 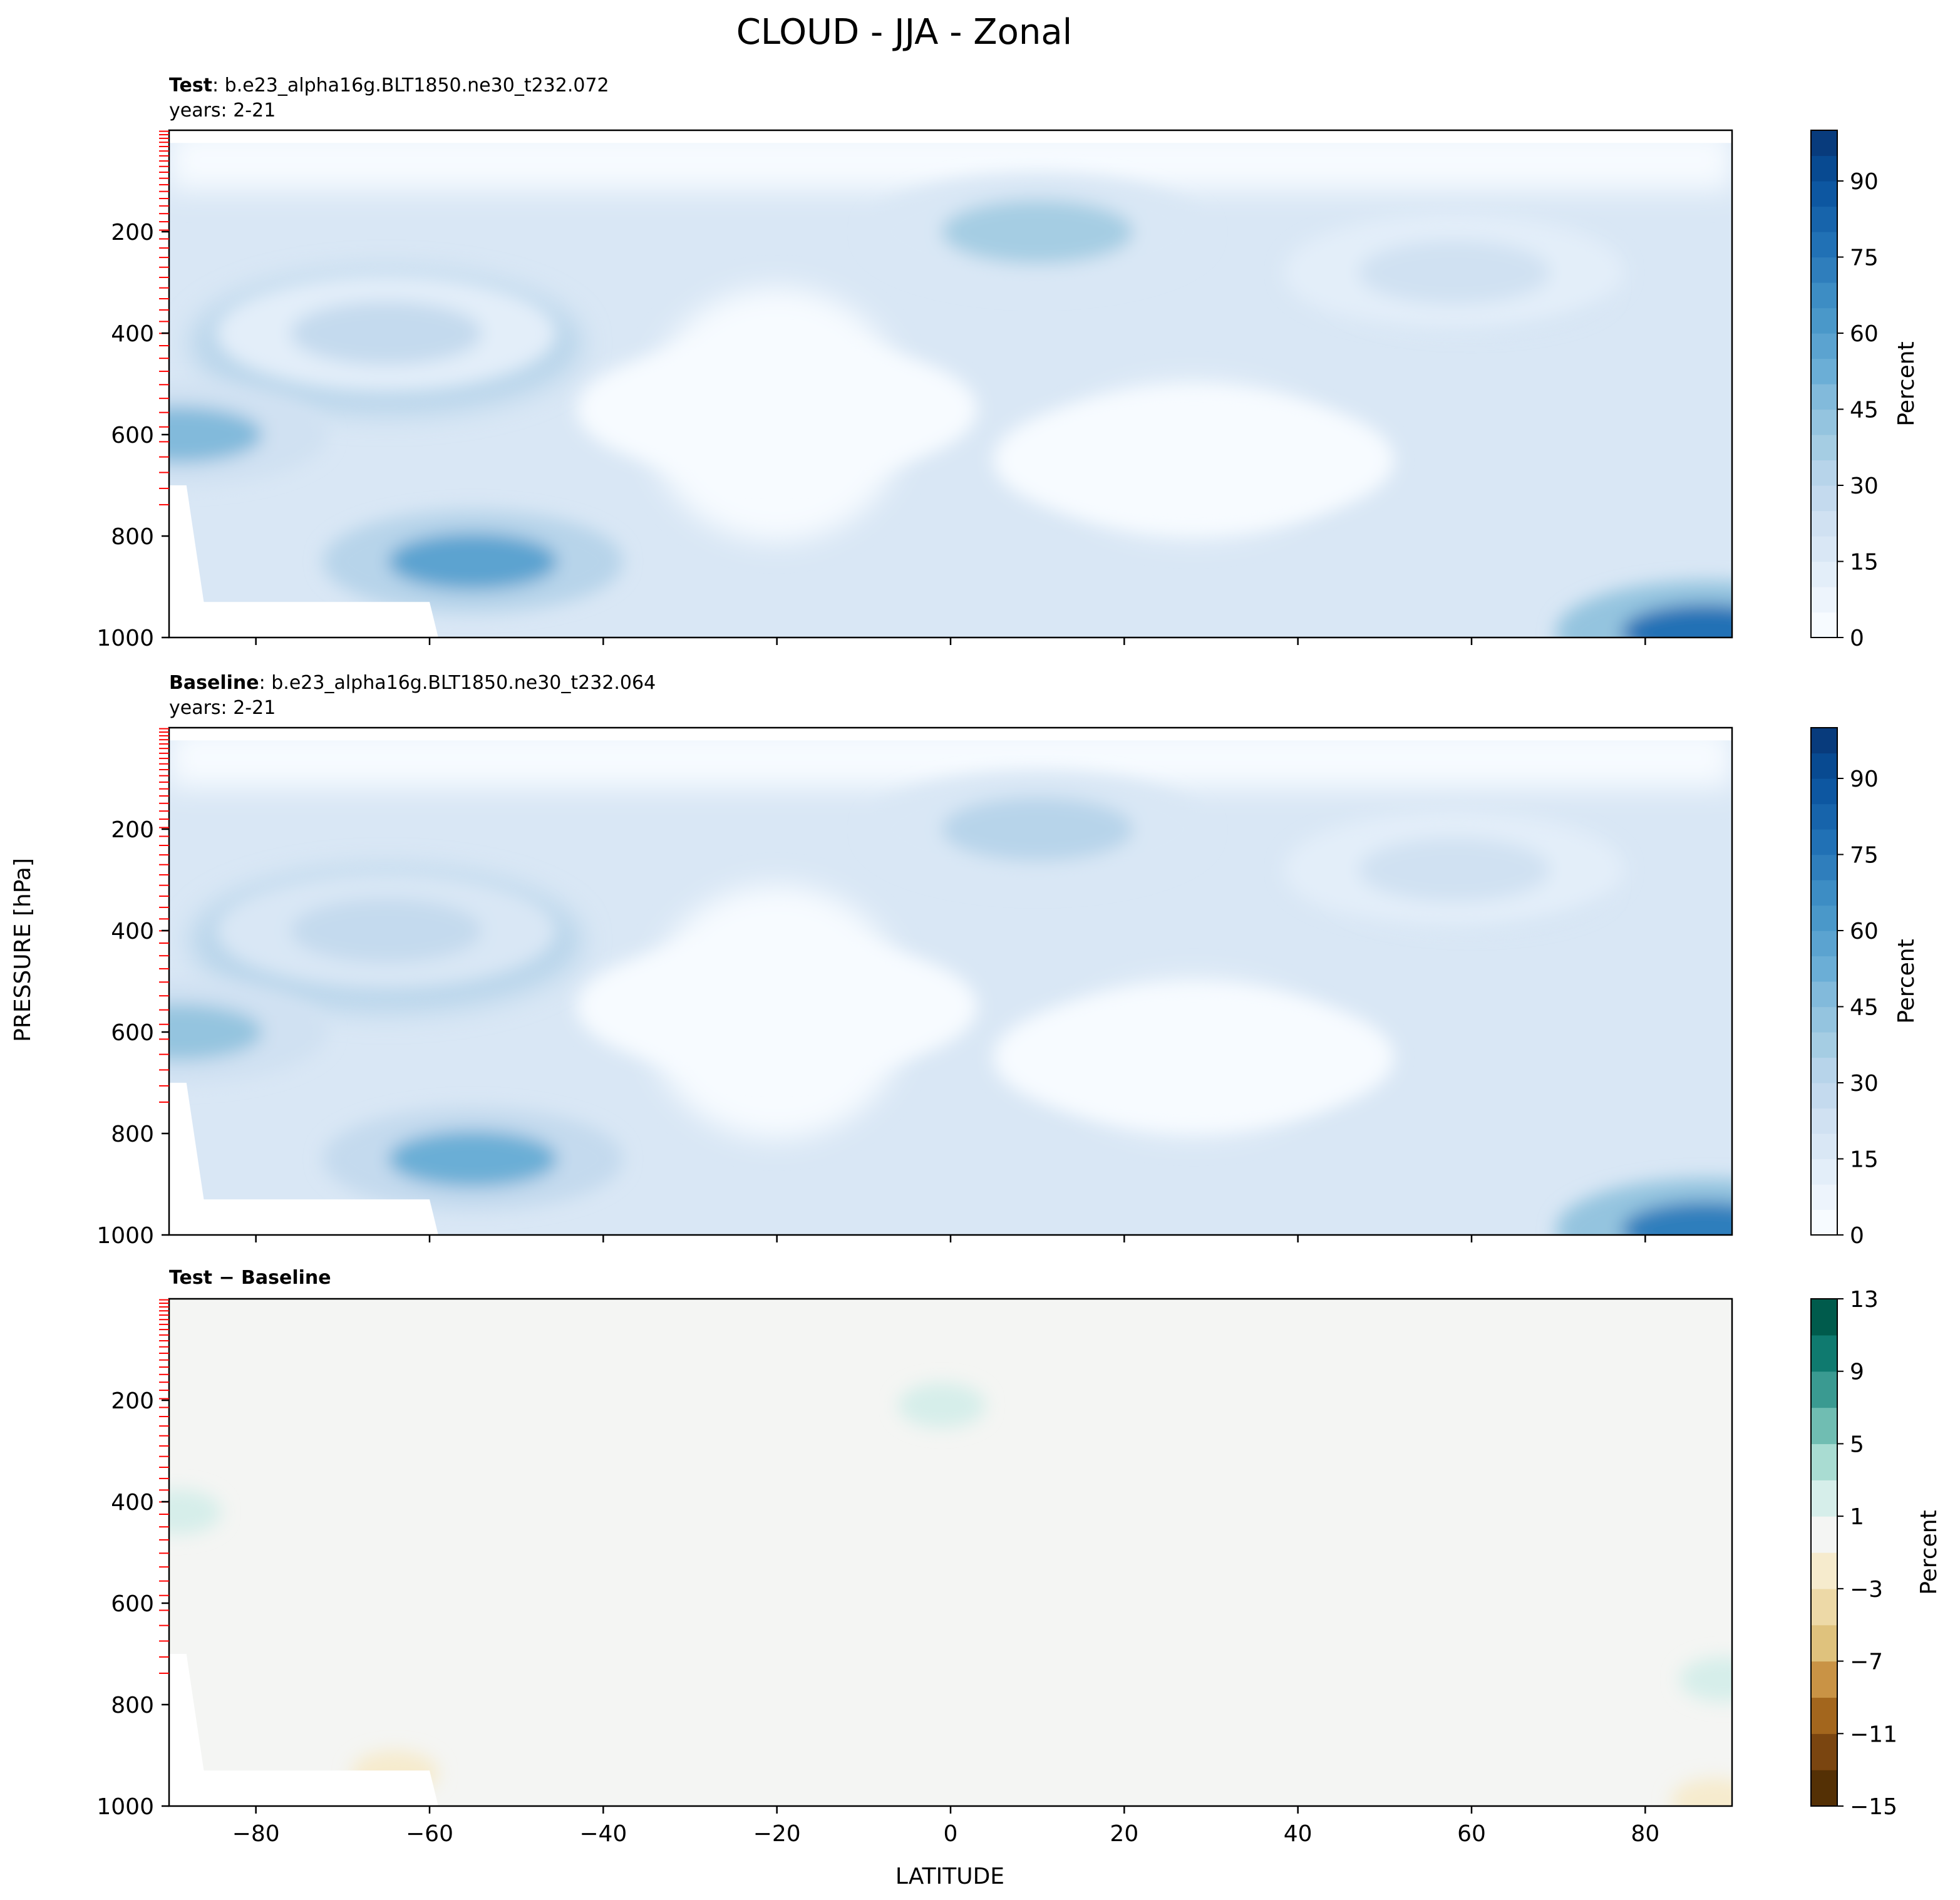 What do you see at coordinates (256, 1834) in the screenshot?
I see `x-tick-label: −80` at bounding box center [256, 1834].